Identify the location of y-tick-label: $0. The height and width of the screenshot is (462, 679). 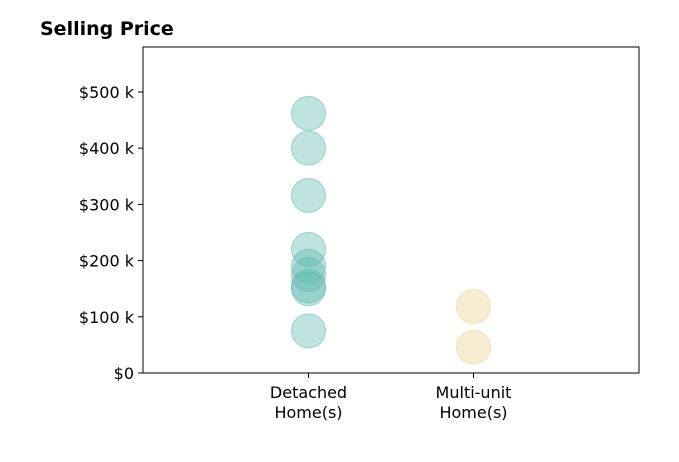
(124, 373).